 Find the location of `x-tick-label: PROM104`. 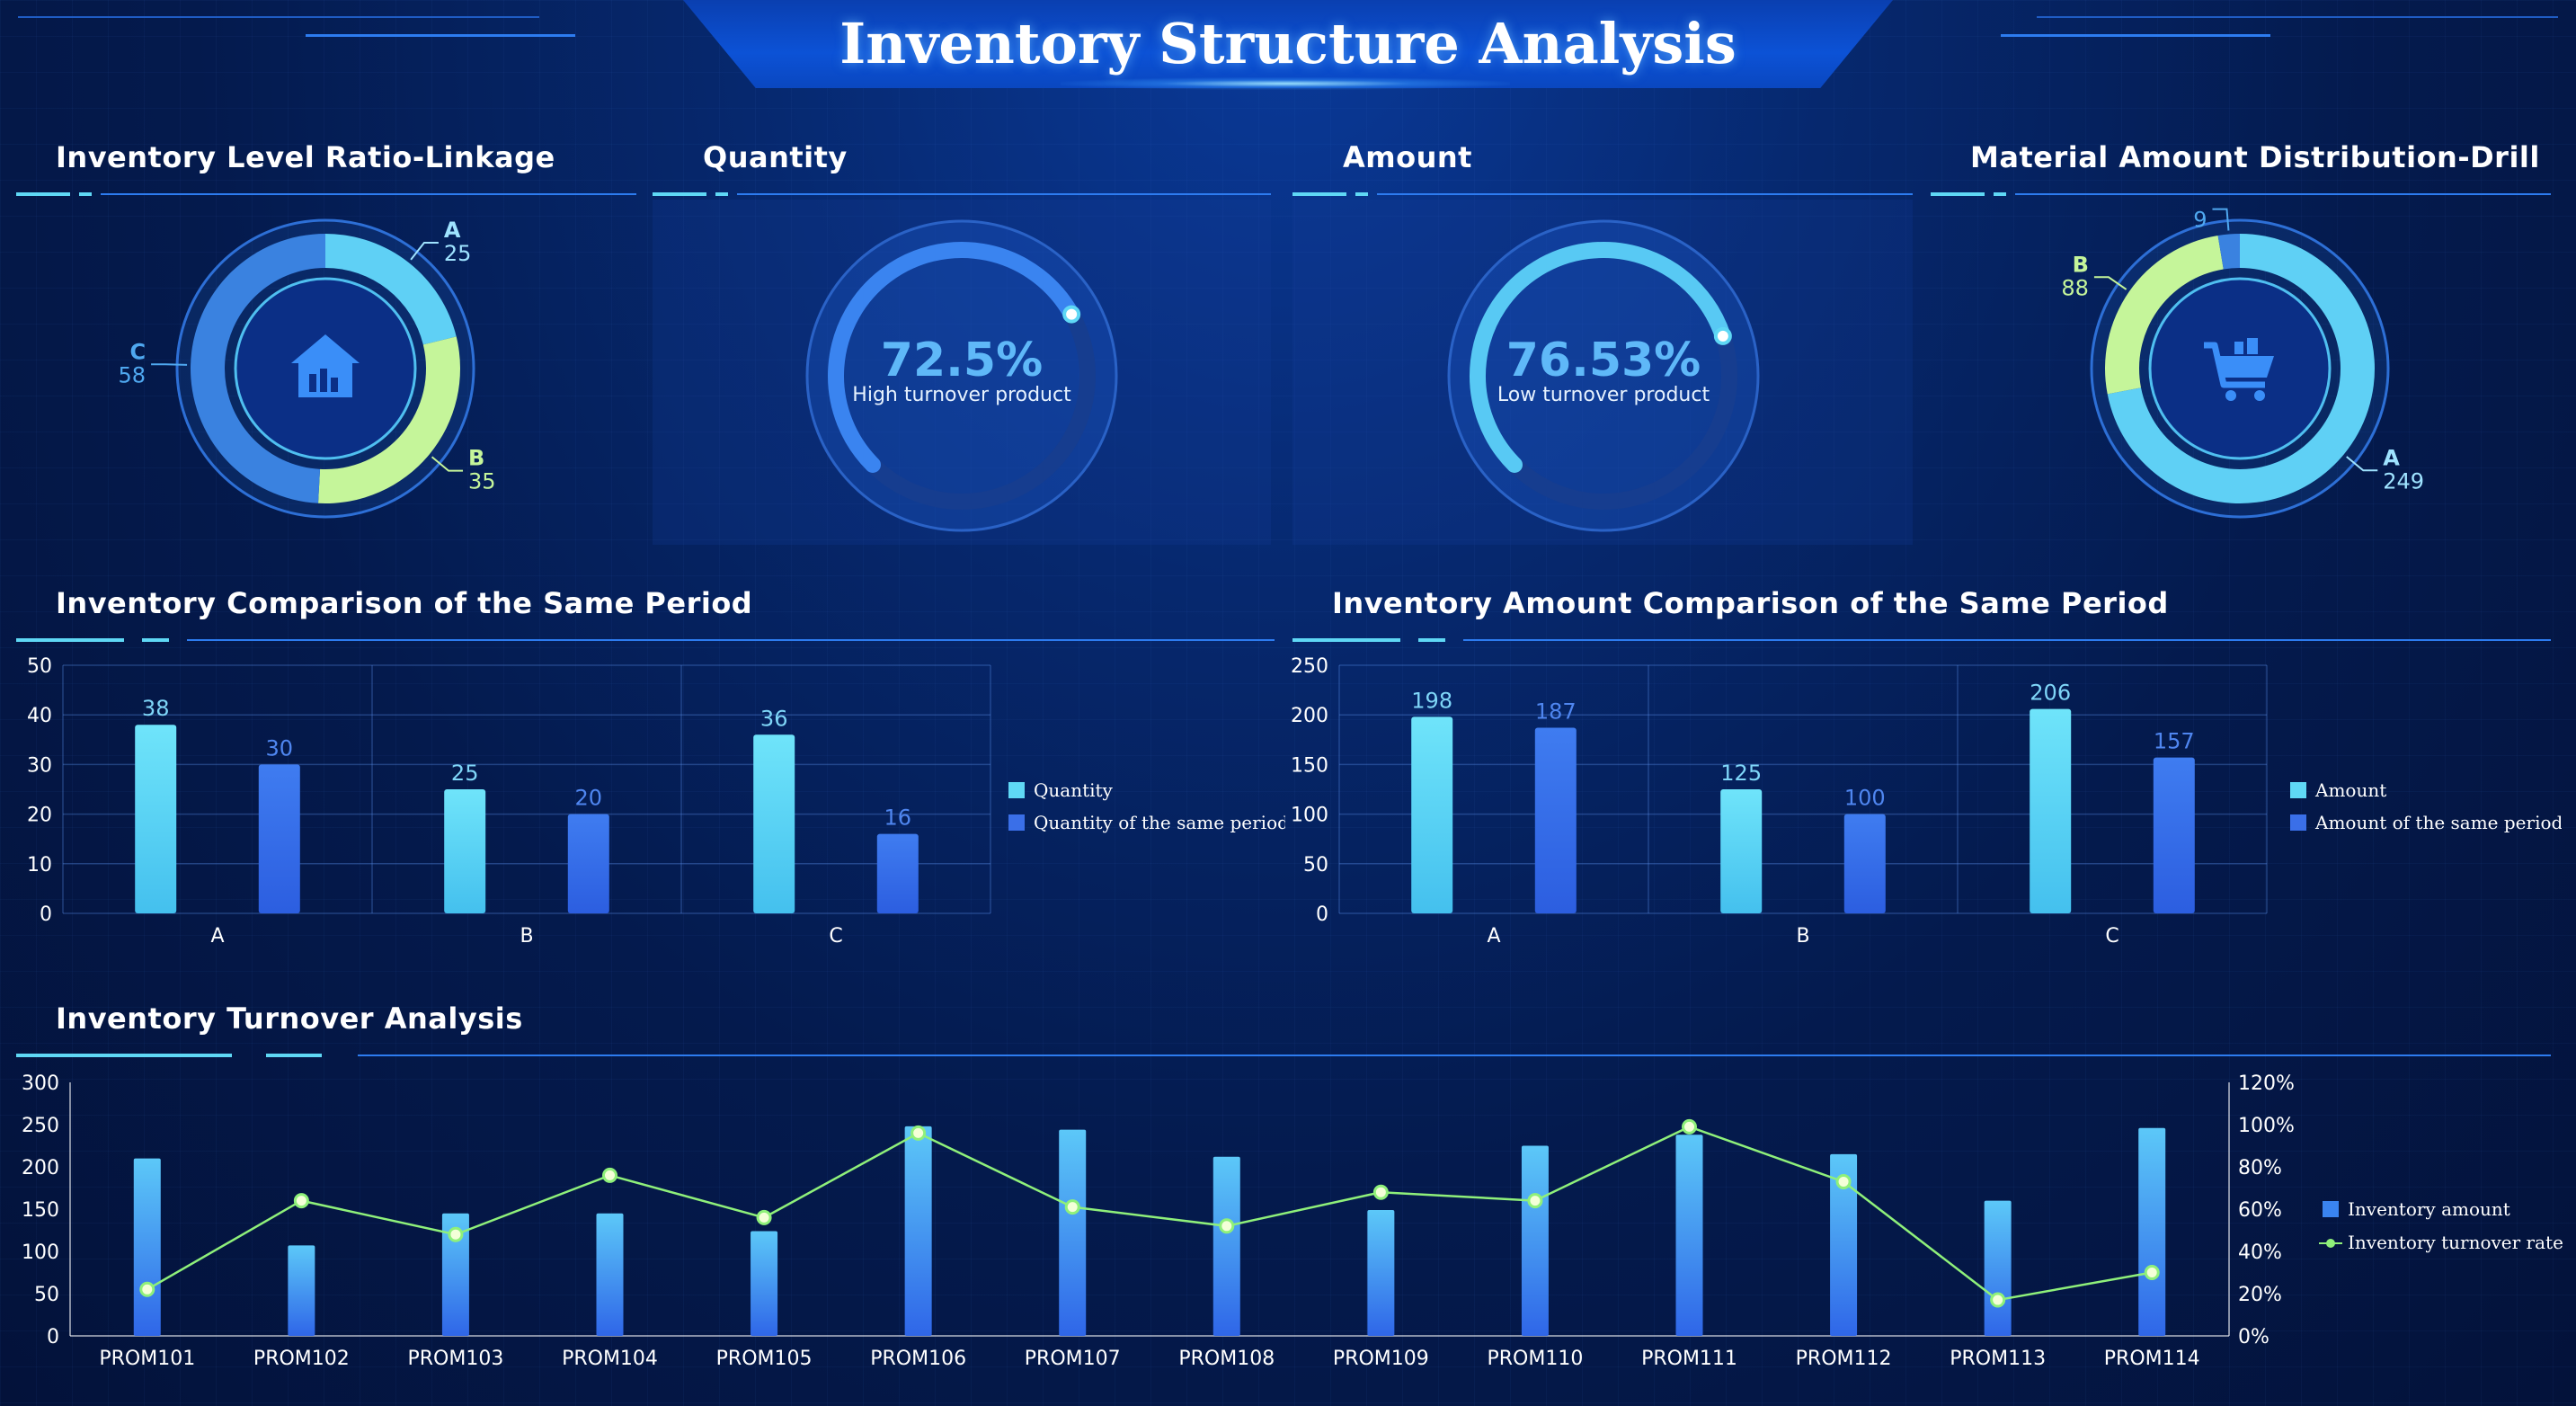

x-tick-label: PROM104 is located at coordinates (610, 1359).